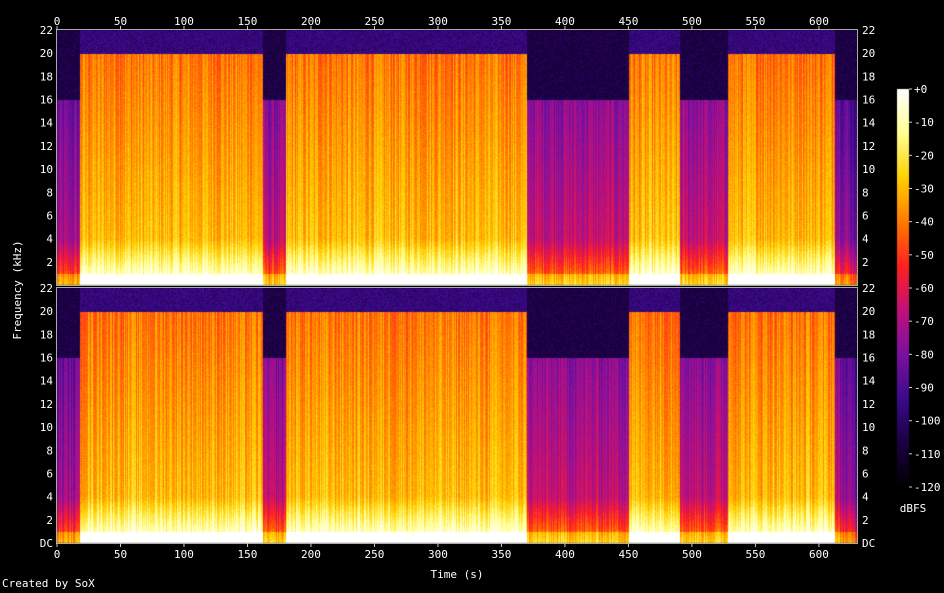 This screenshot has width=944, height=593. What do you see at coordinates (924, 255) in the screenshot?
I see `colorbar-tick-label: -50` at bounding box center [924, 255].